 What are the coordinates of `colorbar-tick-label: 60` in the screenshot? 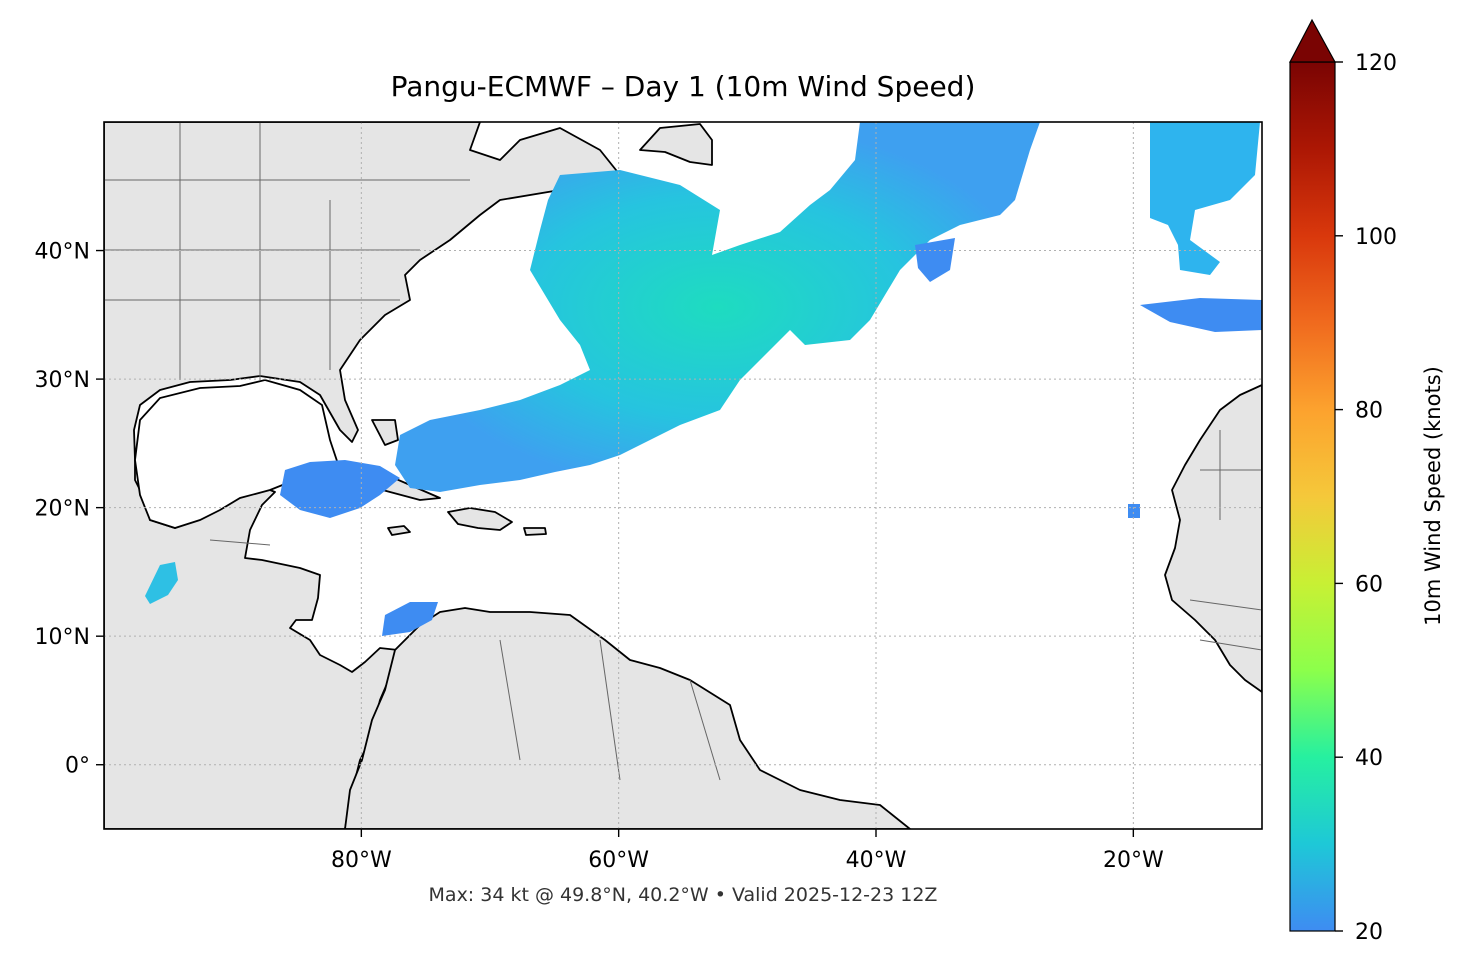 It's located at (1369, 584).